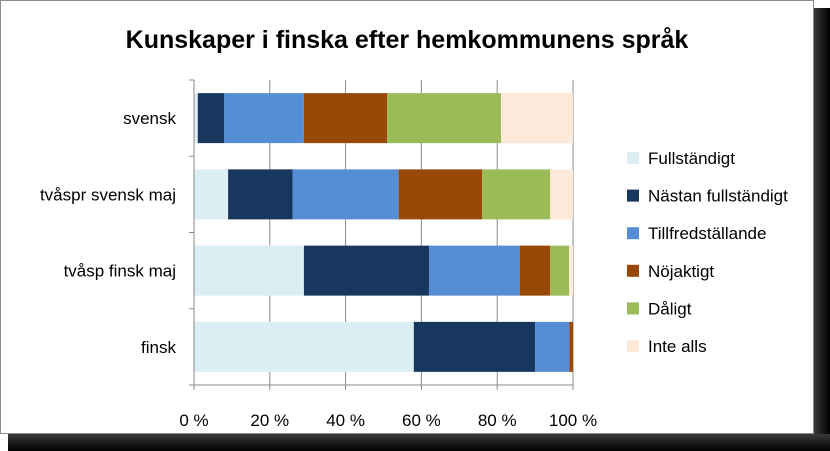 The image size is (830, 451). I want to click on x-tick-label: 40 %, so click(345, 420).